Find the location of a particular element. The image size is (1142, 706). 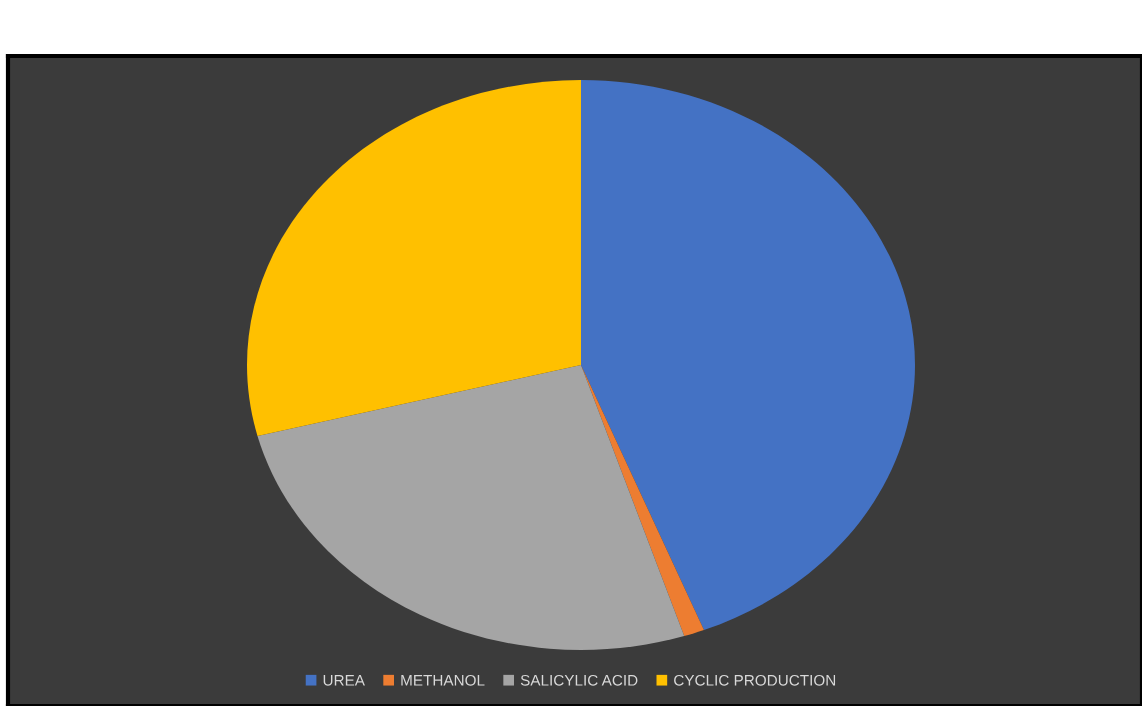

legend-label: CYCLIC PRODUCTION is located at coordinates (755, 680).